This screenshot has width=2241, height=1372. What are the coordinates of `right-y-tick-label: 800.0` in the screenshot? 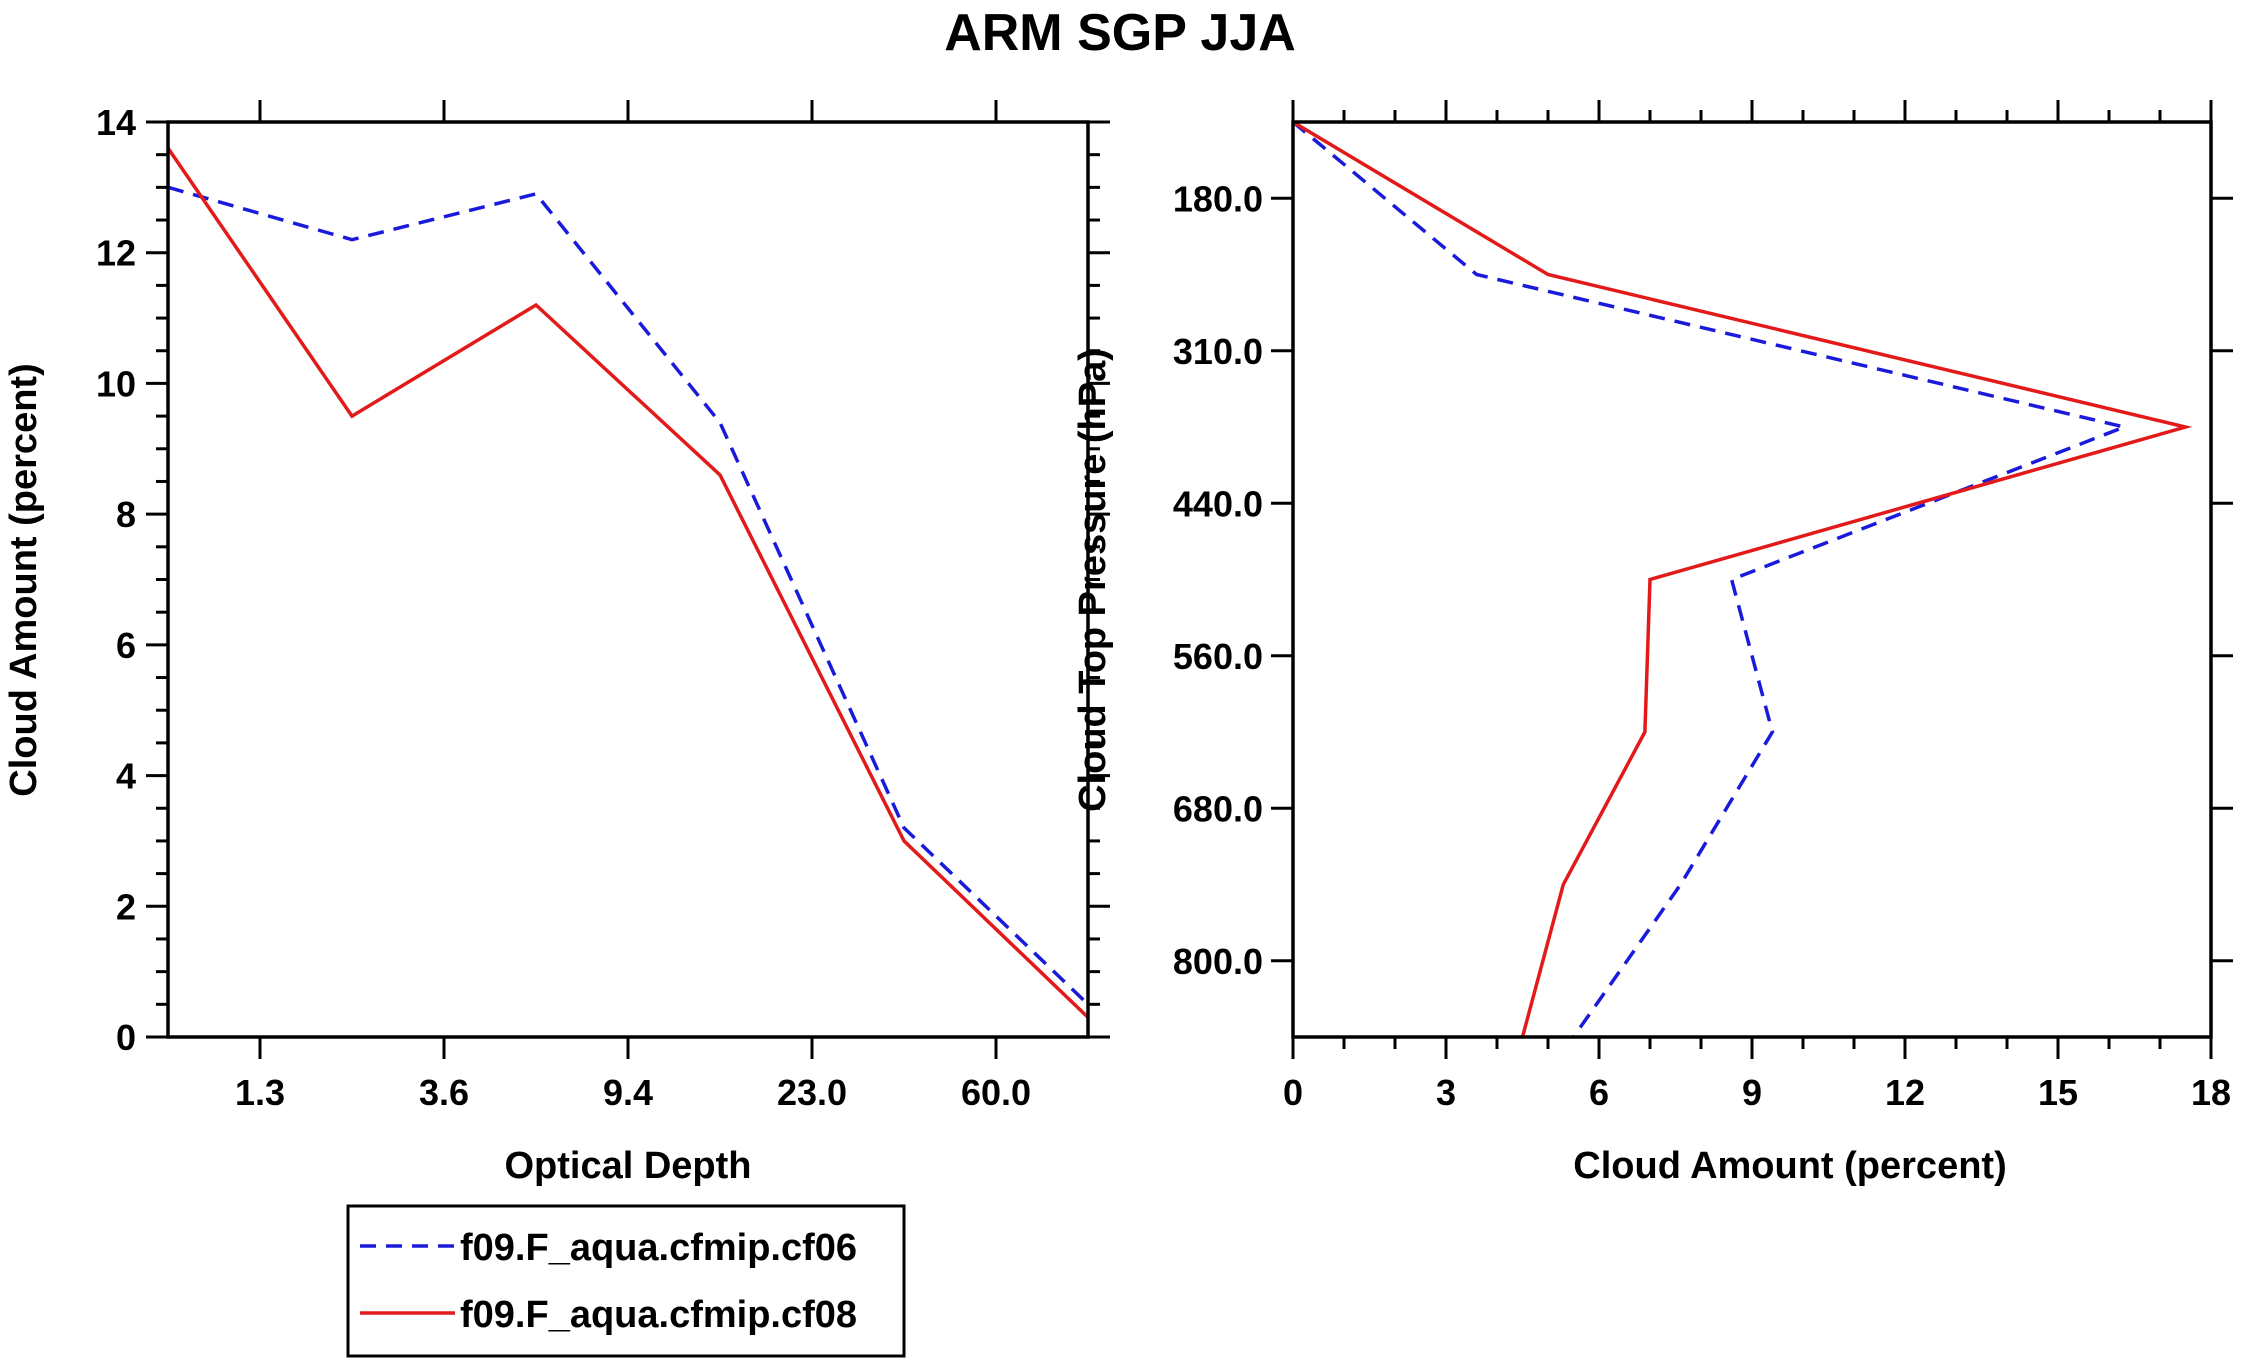 It's located at (1218, 961).